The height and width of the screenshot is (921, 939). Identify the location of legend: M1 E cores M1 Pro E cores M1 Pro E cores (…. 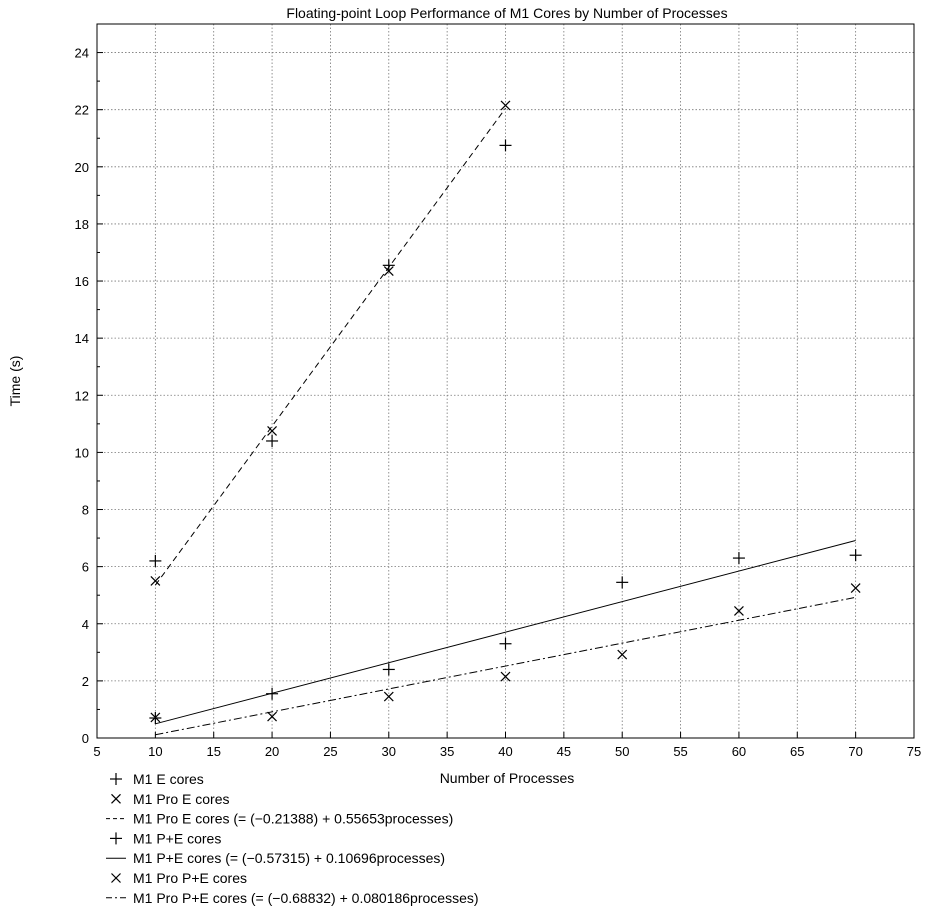
(292, 838).